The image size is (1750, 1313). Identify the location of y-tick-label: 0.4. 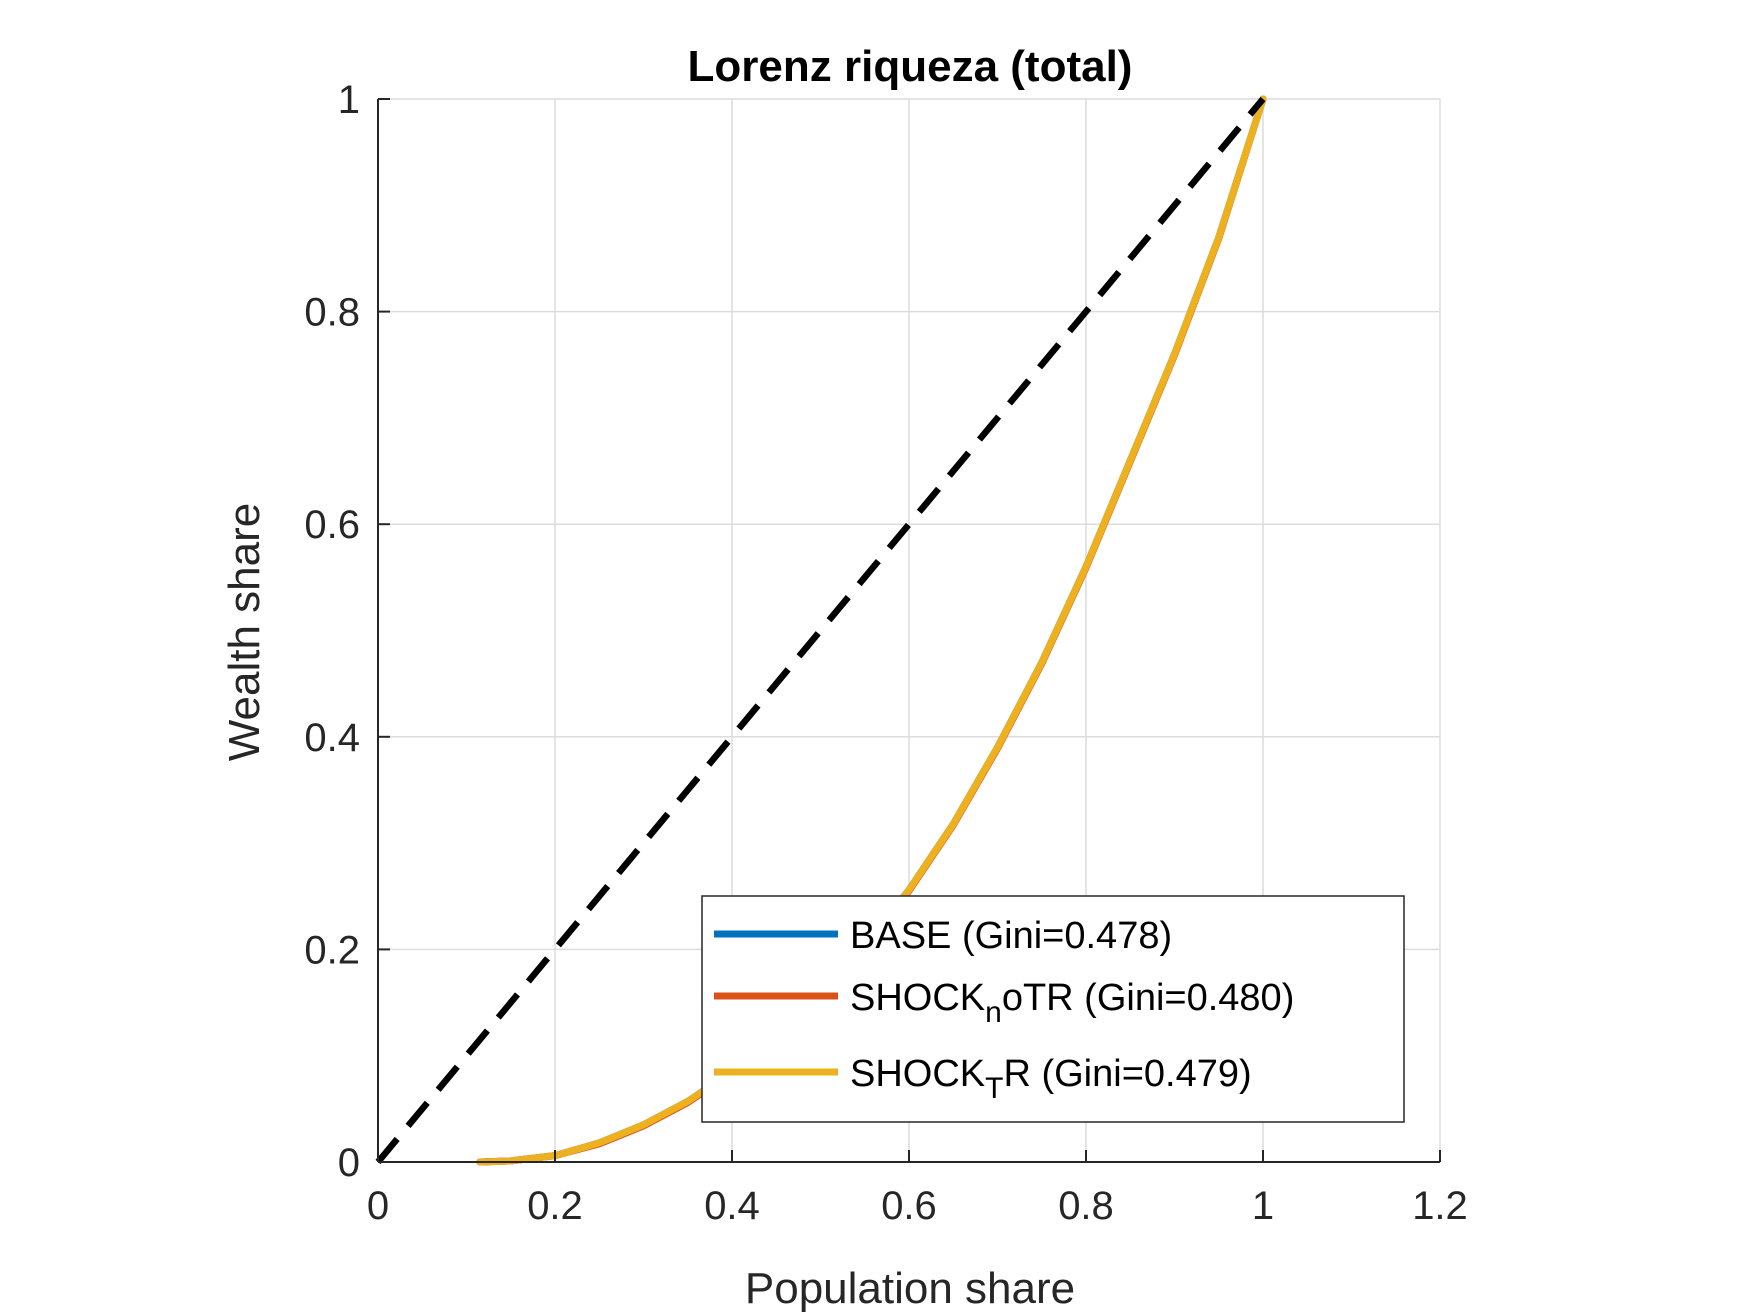
(332, 738).